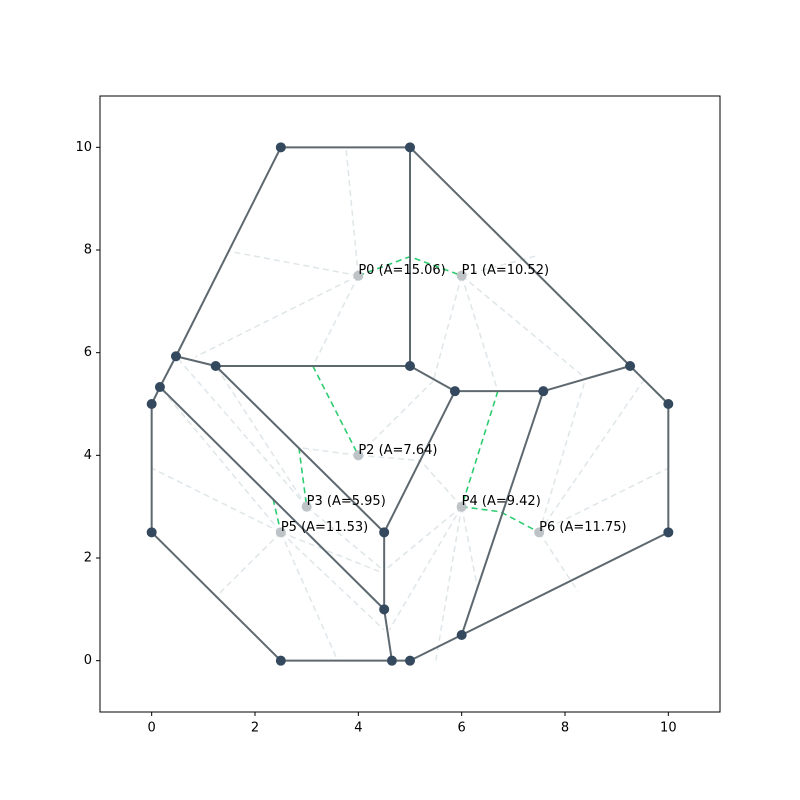 The height and width of the screenshot is (800, 800). I want to click on site-label: P6 (A=11.75), so click(582, 527).